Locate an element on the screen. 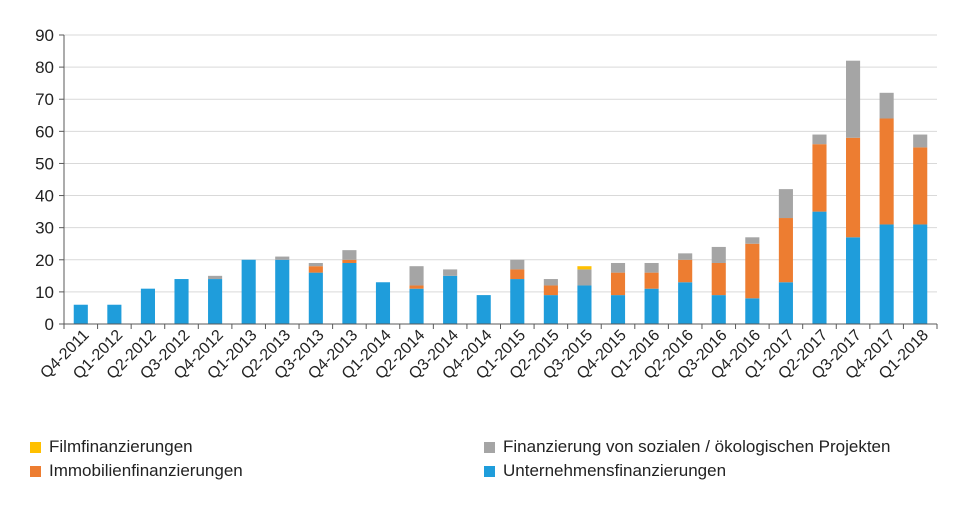 The width and height of the screenshot is (960, 514). legend-swatch-film is located at coordinates (35, 447).